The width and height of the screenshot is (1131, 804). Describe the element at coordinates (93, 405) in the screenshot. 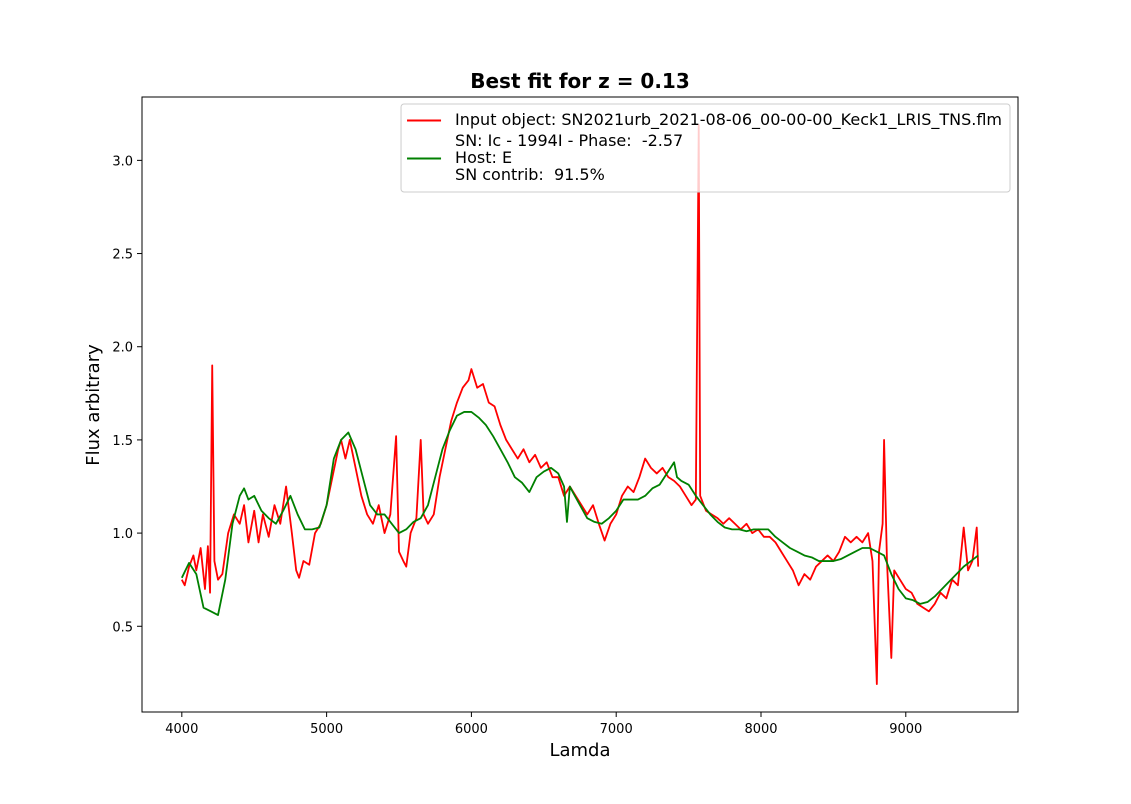

I see `y-axis-label: Flux arbitrary` at that location.